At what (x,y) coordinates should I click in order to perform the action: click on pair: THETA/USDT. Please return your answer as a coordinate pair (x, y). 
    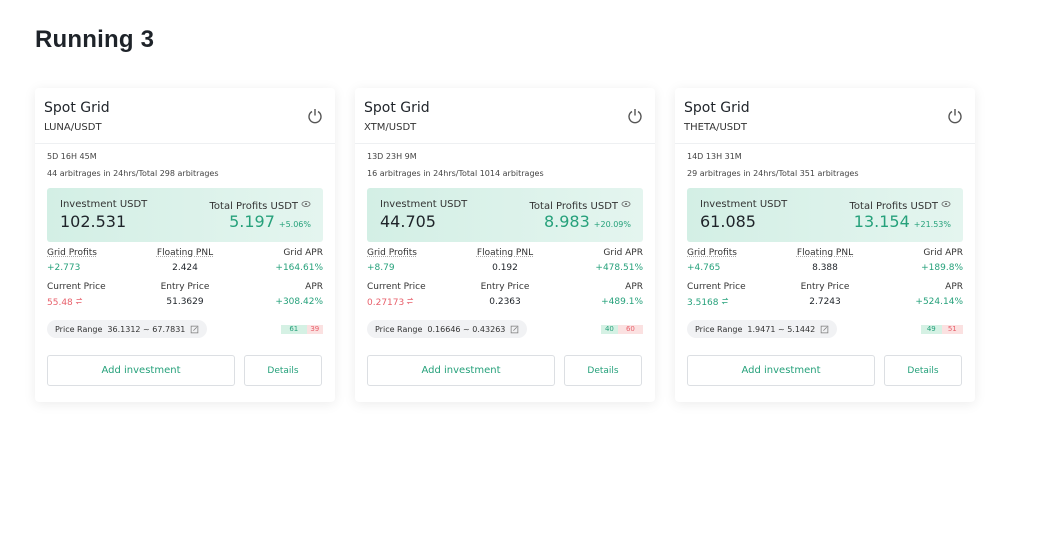
    Looking at the image, I should click on (715, 127).